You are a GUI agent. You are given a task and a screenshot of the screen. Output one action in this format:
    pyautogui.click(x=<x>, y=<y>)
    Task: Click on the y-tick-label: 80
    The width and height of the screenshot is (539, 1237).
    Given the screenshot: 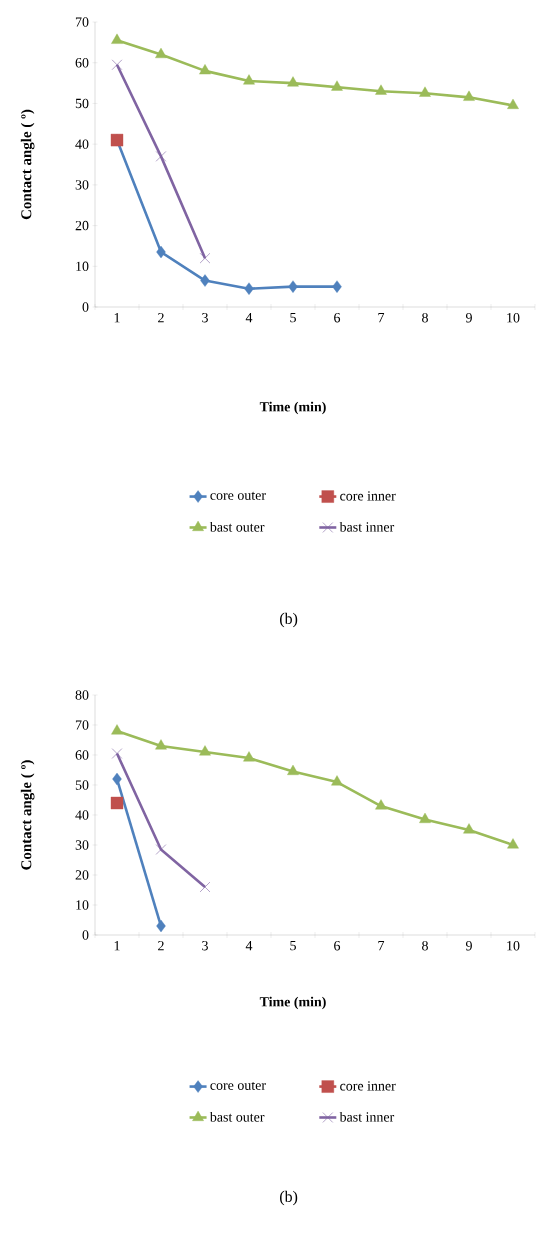 What is the action you would take?
    pyautogui.click(x=82, y=695)
    